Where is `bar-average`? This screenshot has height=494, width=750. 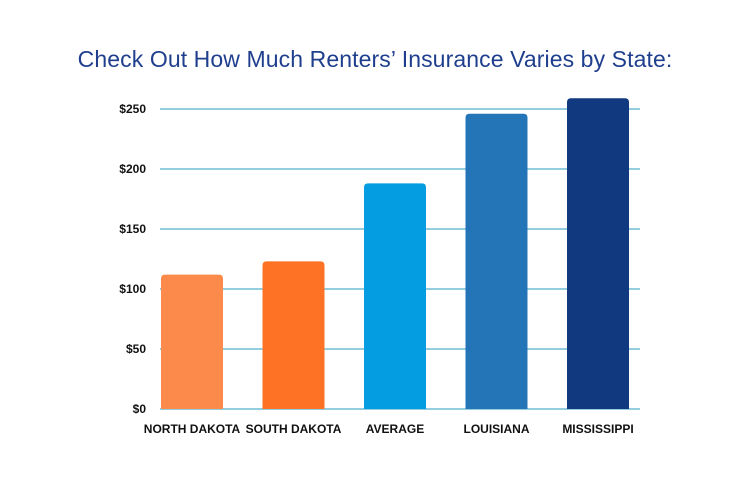 bar-average is located at coordinates (395, 296).